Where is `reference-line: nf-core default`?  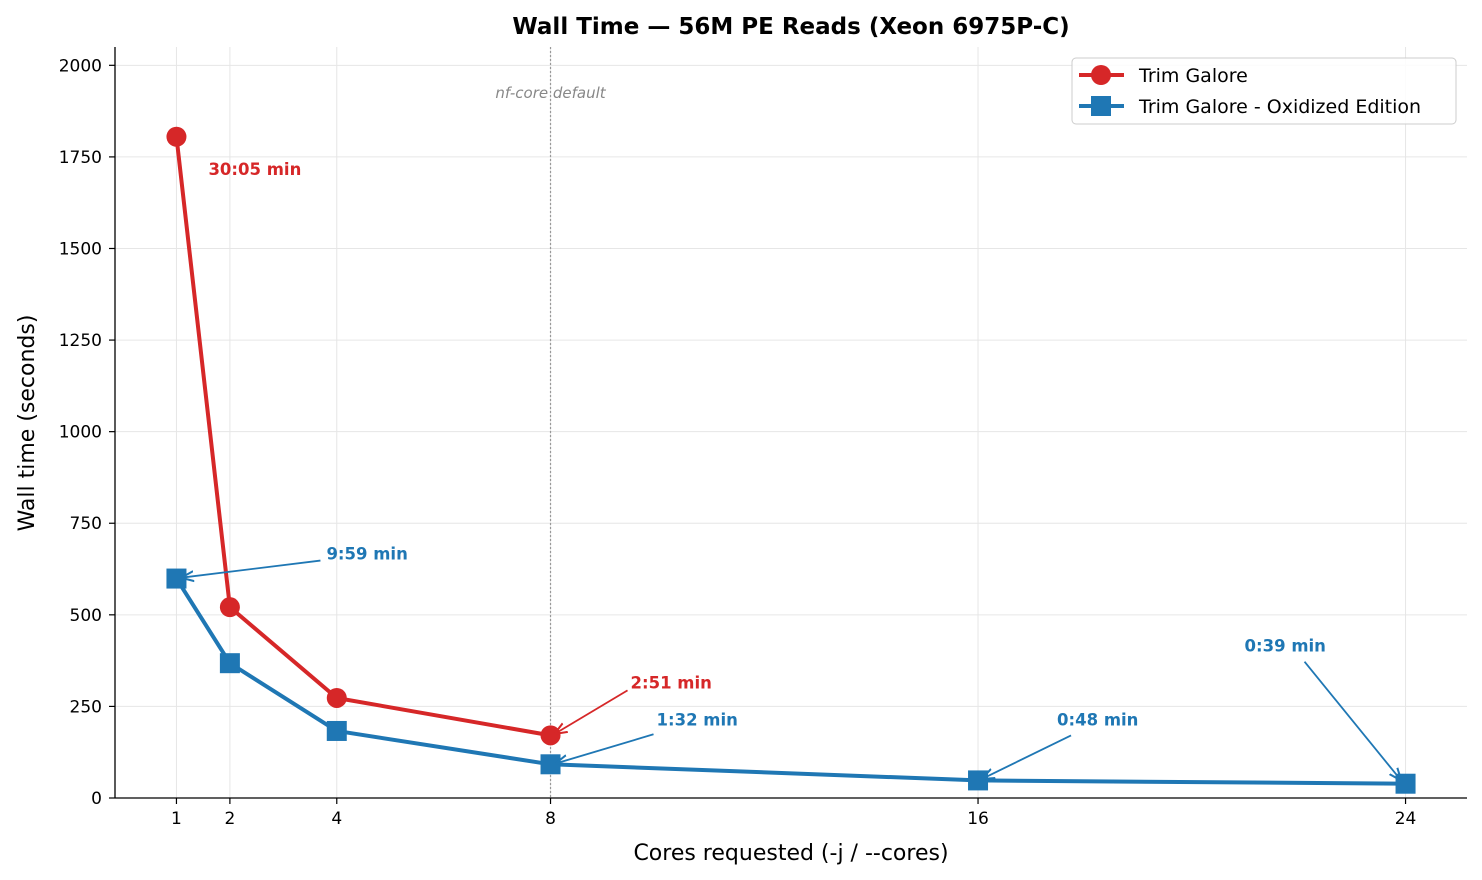
reference-line: nf-core default is located at coordinates (551, 422).